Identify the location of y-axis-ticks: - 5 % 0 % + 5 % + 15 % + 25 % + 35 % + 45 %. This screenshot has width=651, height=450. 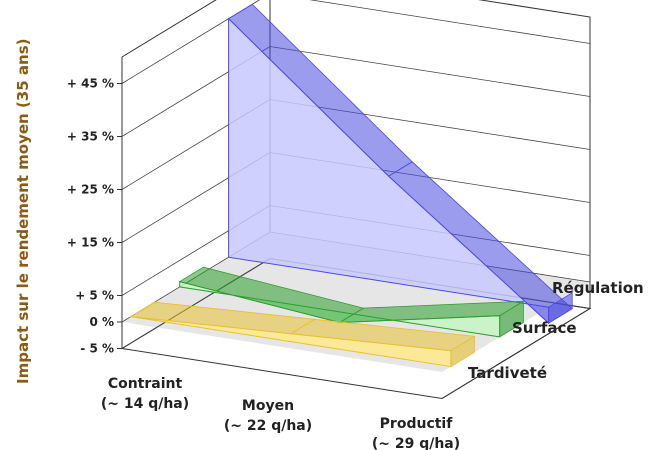
(90, 216).